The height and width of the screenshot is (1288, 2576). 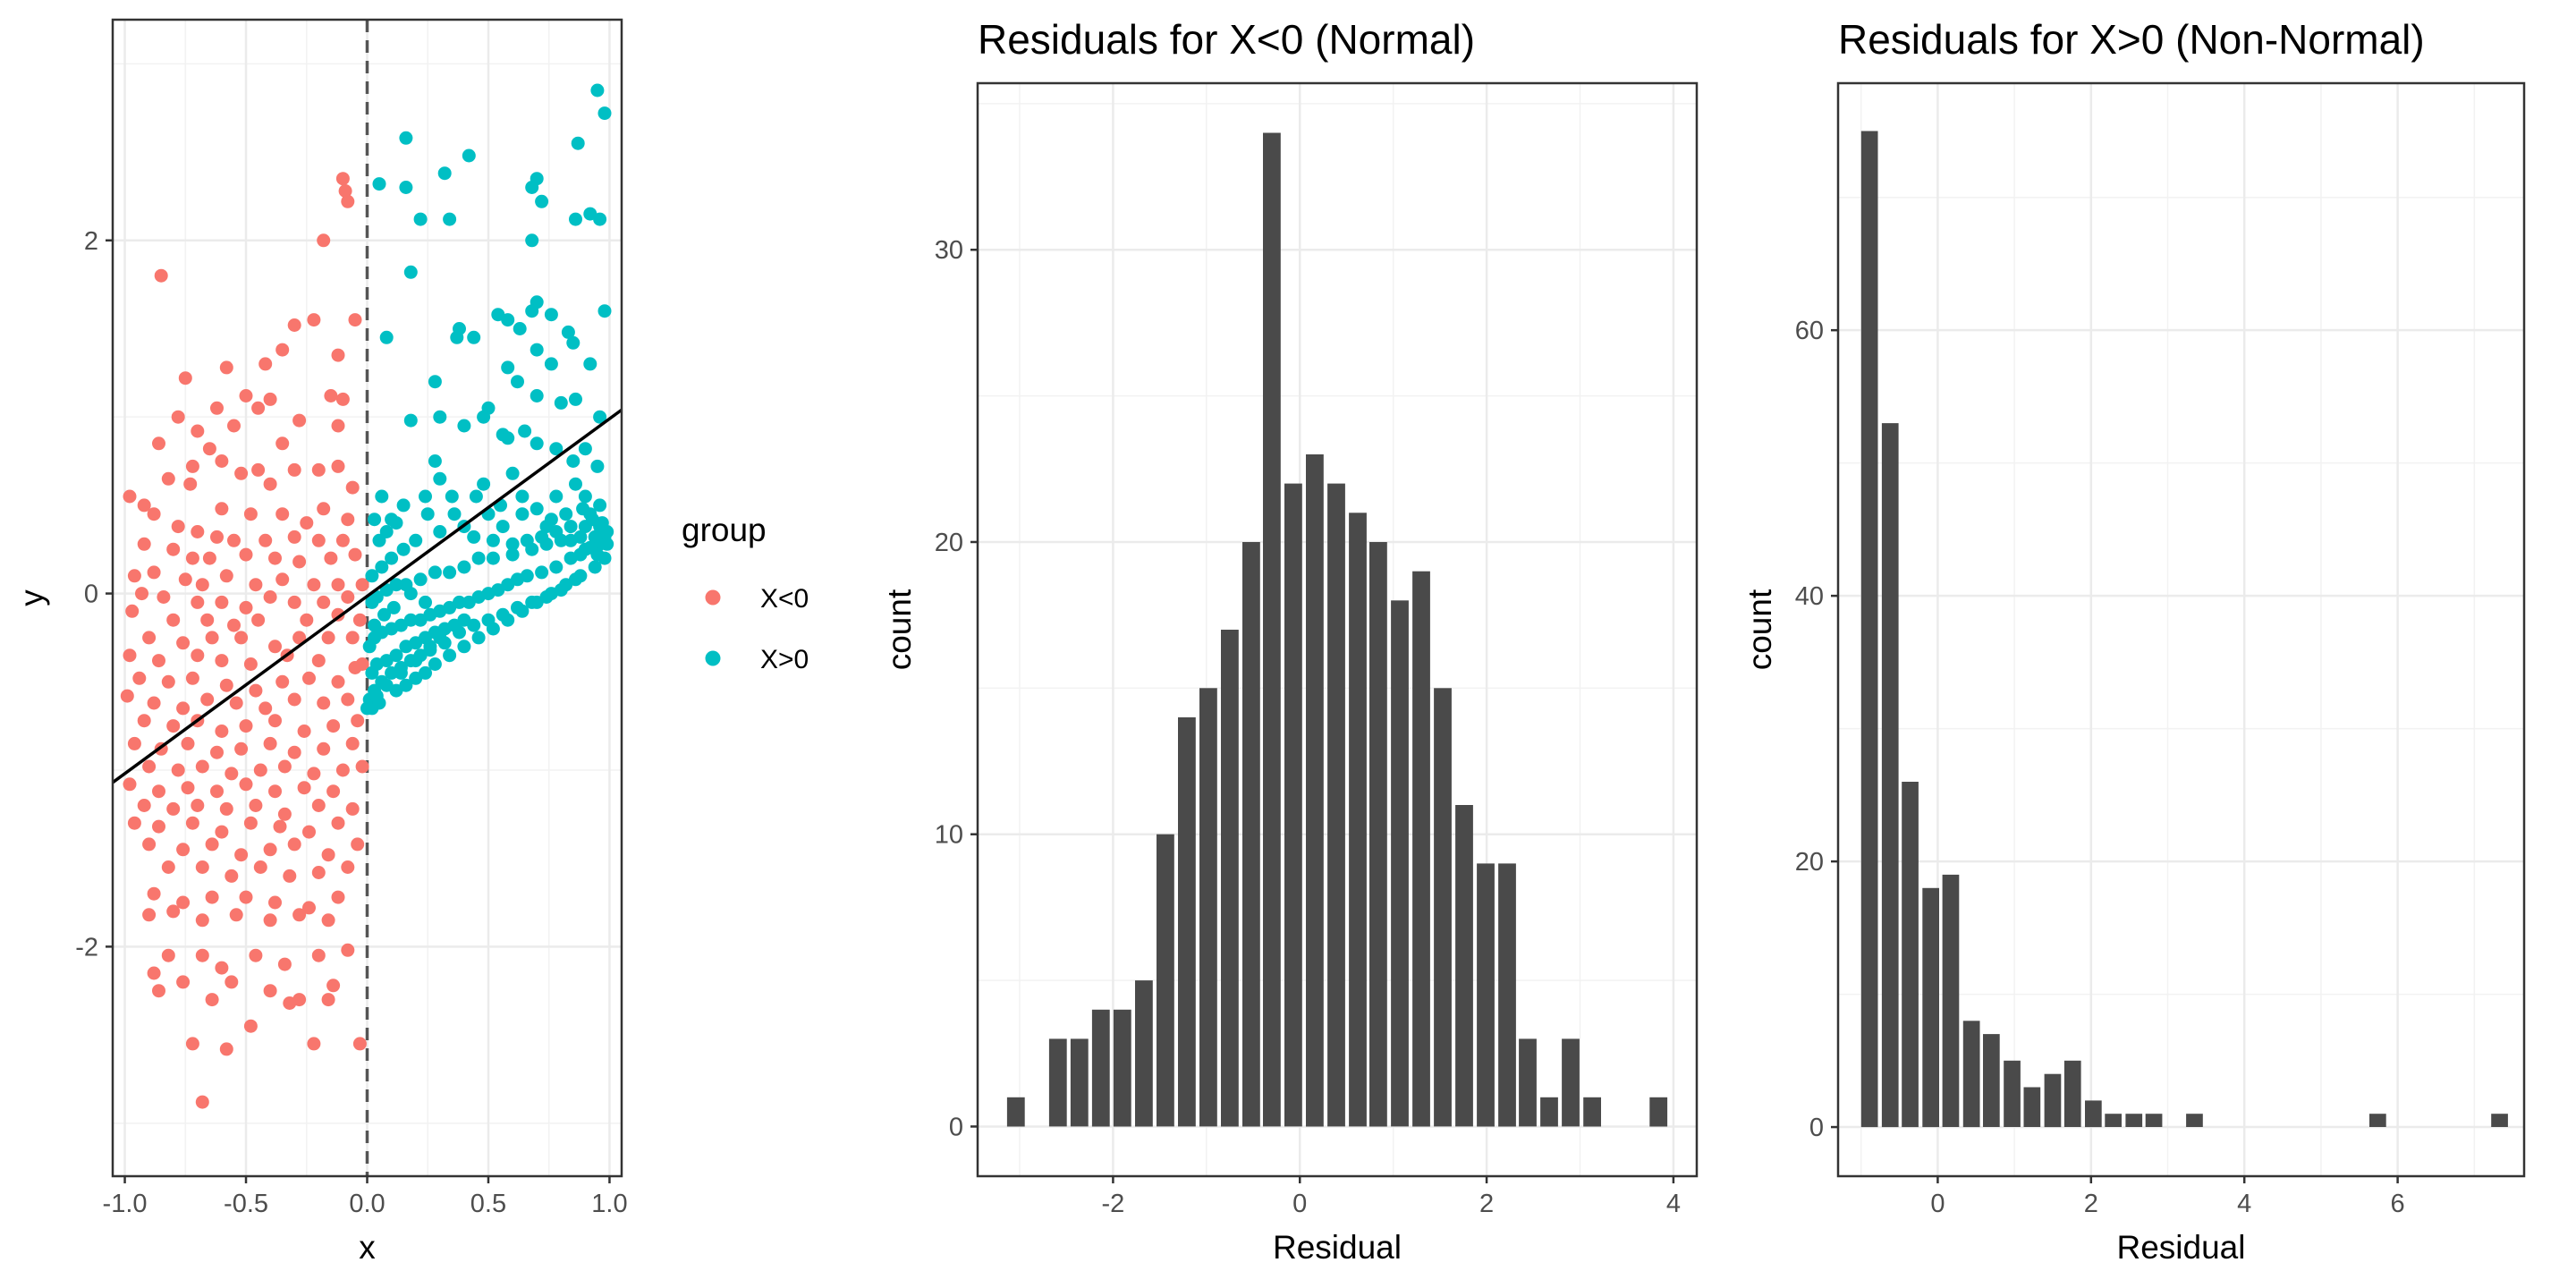 I want to click on legend: group X<0 X>0, so click(x=745, y=593).